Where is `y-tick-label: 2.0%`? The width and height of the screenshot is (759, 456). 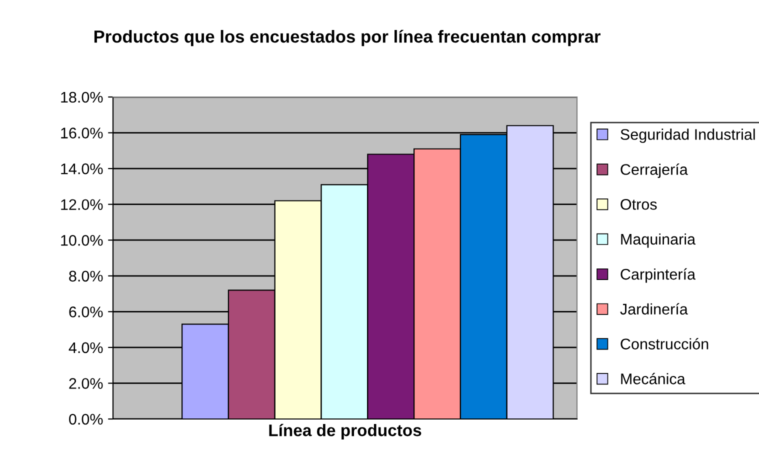 y-tick-label: 2.0% is located at coordinates (86, 383).